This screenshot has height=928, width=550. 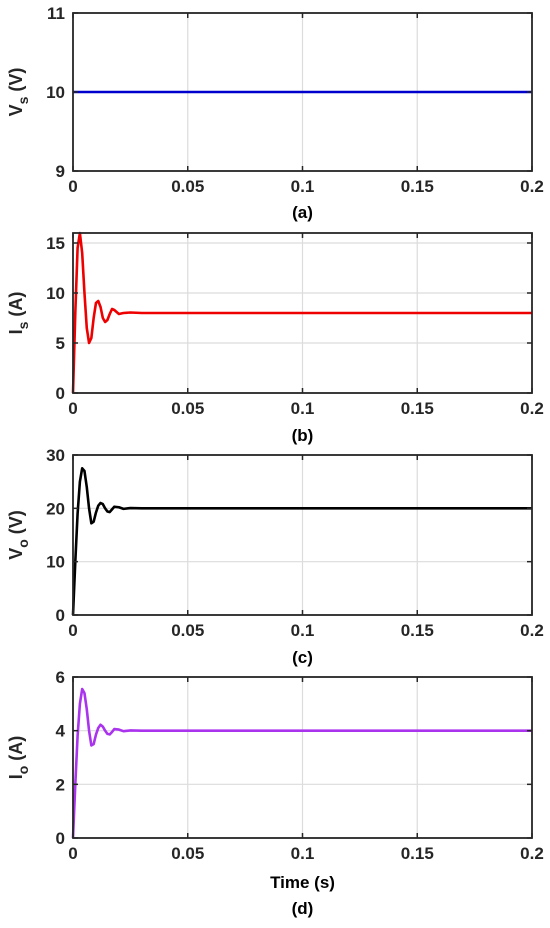 What do you see at coordinates (18, 758) in the screenshot?
I see `y-axis-label: Io (A)` at bounding box center [18, 758].